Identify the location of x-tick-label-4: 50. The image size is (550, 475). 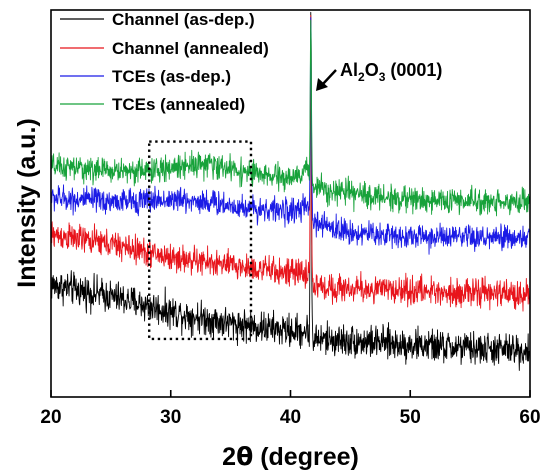
(410, 417).